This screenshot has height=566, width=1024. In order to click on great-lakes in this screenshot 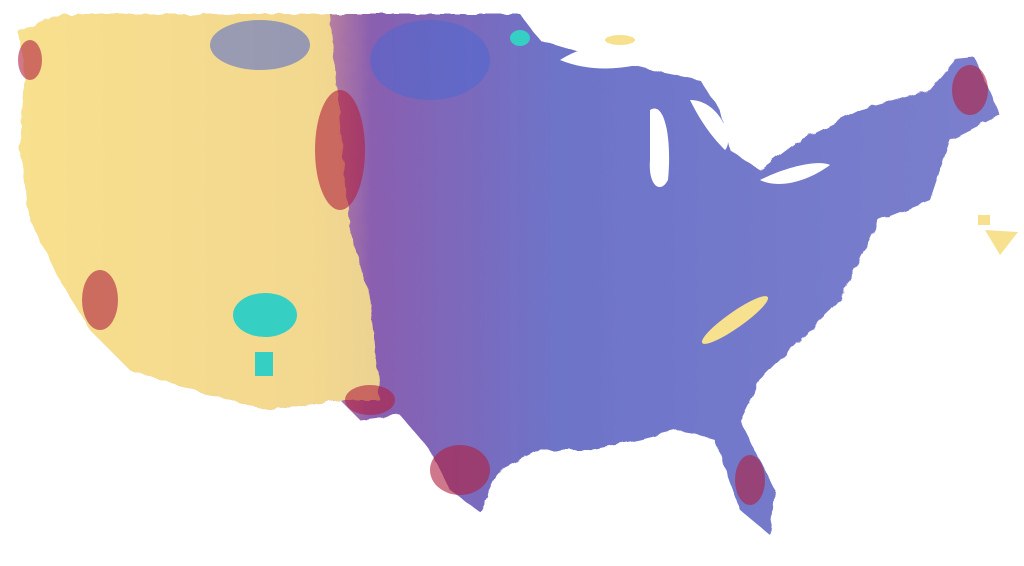, I will do `click(695, 116)`.